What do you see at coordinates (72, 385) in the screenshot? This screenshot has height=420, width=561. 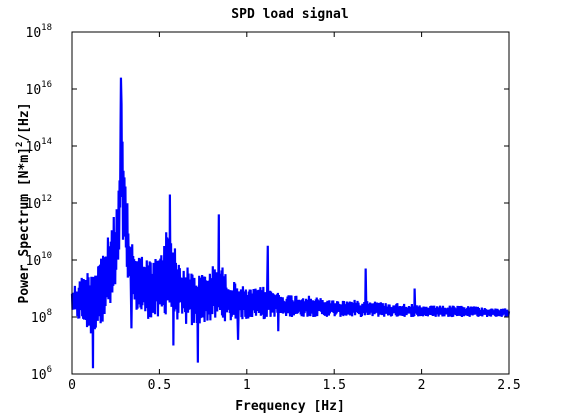 I see `x-tick-label: 0` at bounding box center [72, 385].